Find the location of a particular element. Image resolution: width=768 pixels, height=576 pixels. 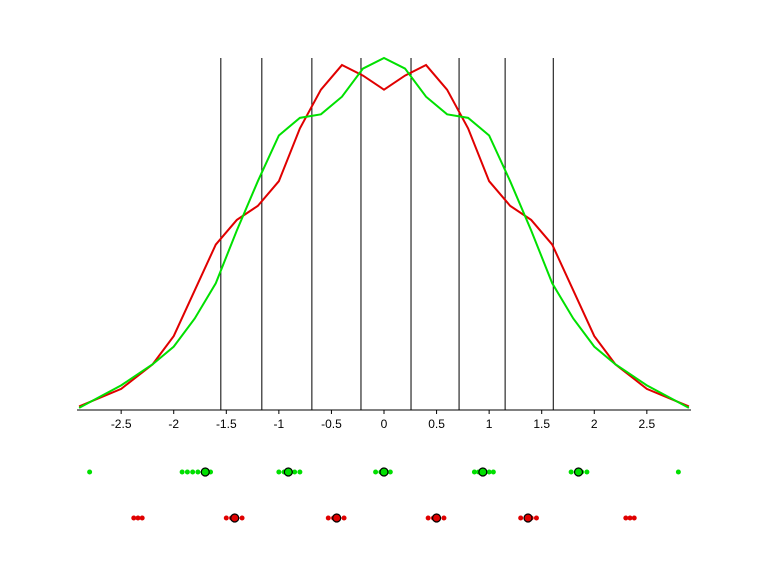

x-tick-label: 1.5 is located at coordinates (541, 424).